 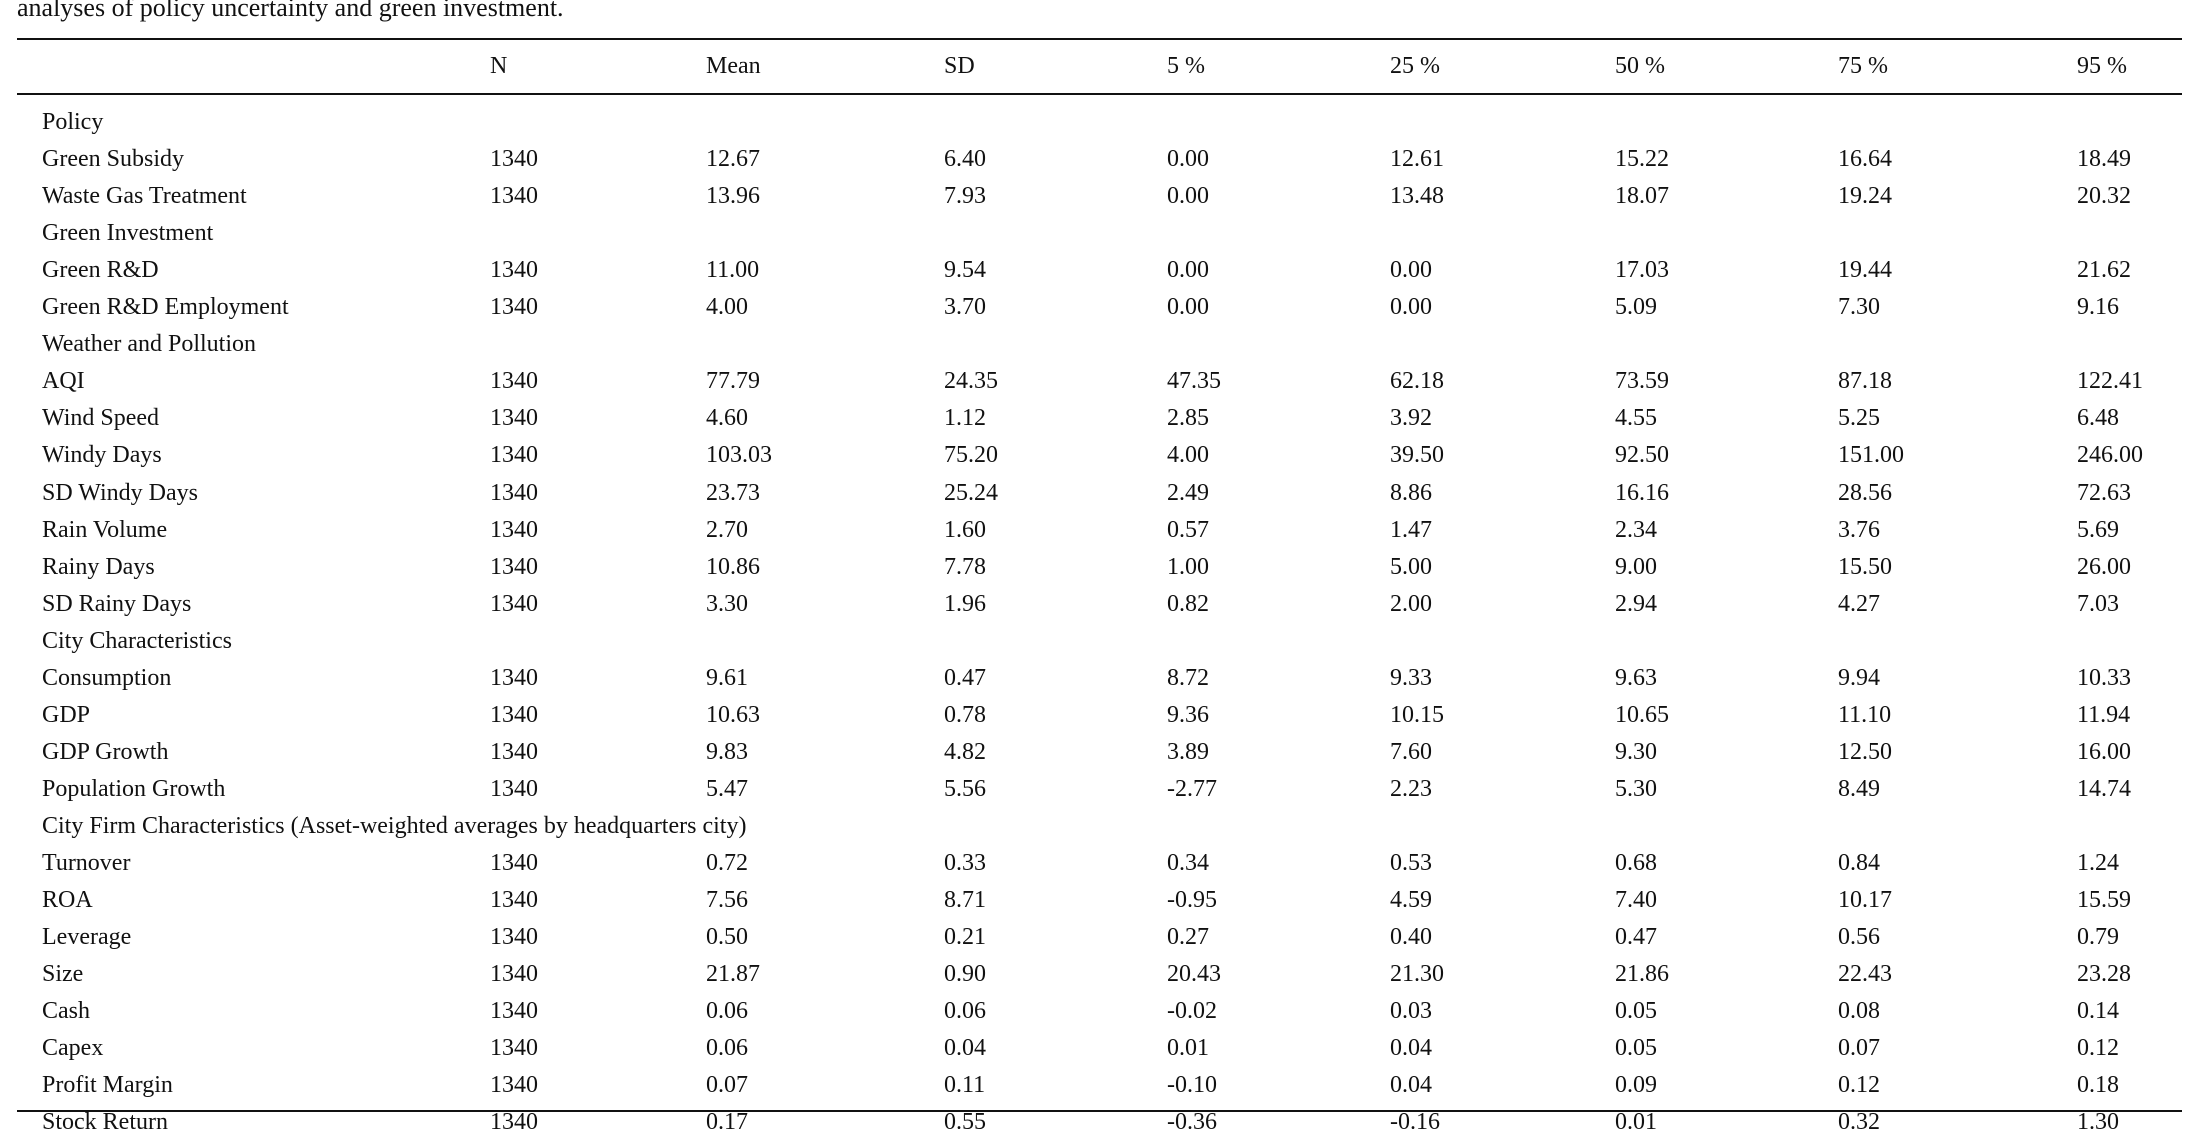 What do you see at coordinates (1192, 900) in the screenshot?
I see `cell-value: -0.95` at bounding box center [1192, 900].